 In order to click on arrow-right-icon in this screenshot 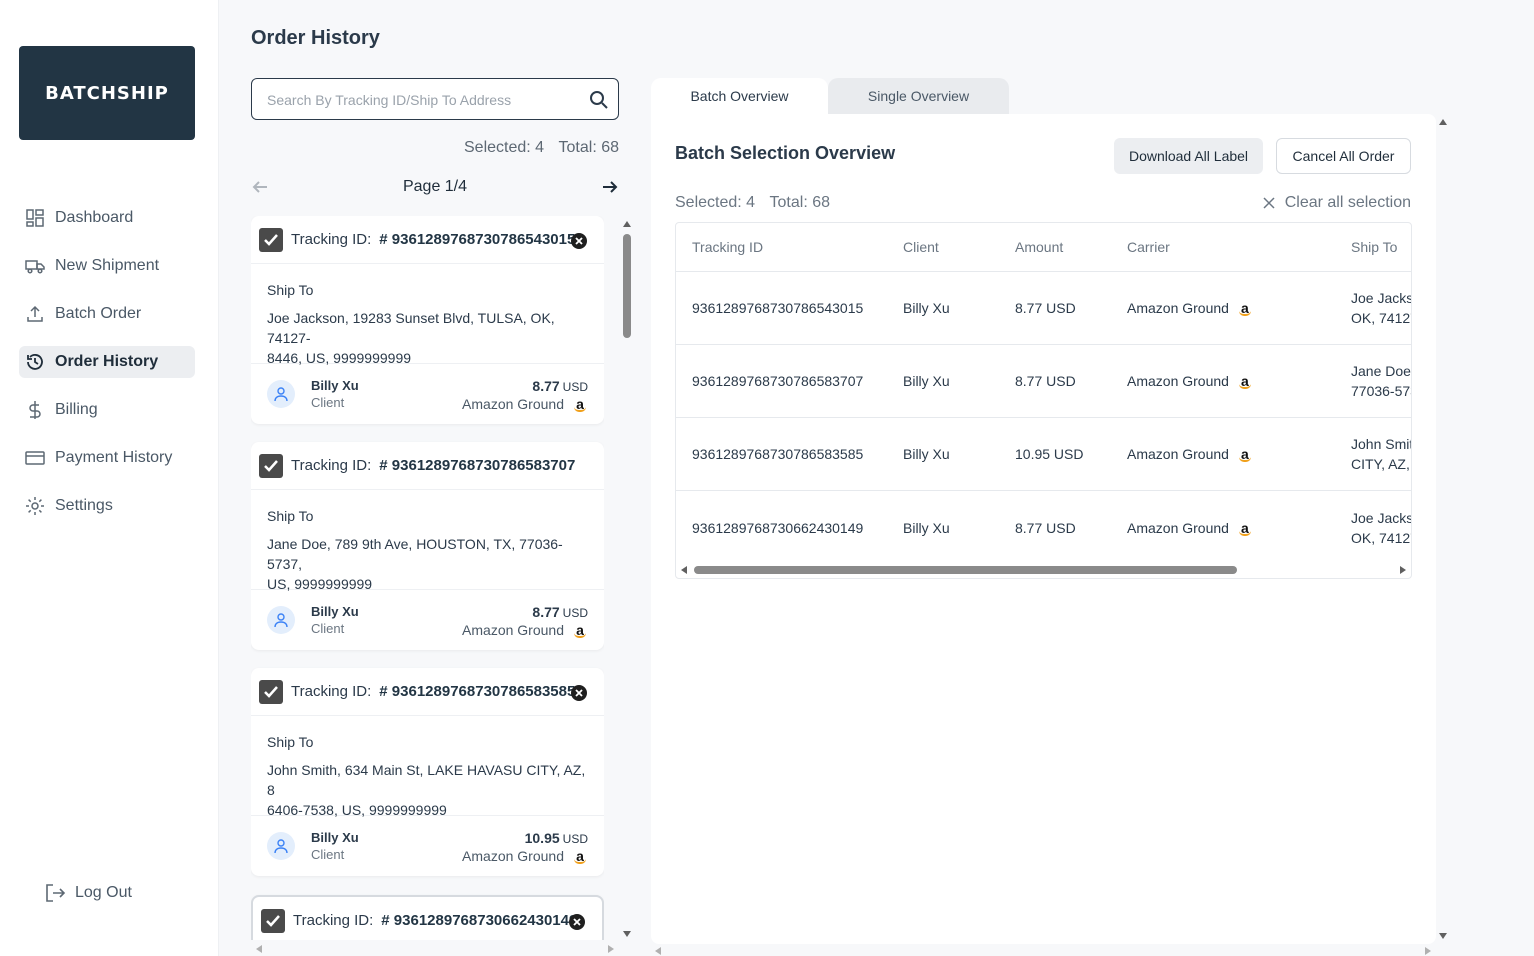, I will do `click(610, 187)`.